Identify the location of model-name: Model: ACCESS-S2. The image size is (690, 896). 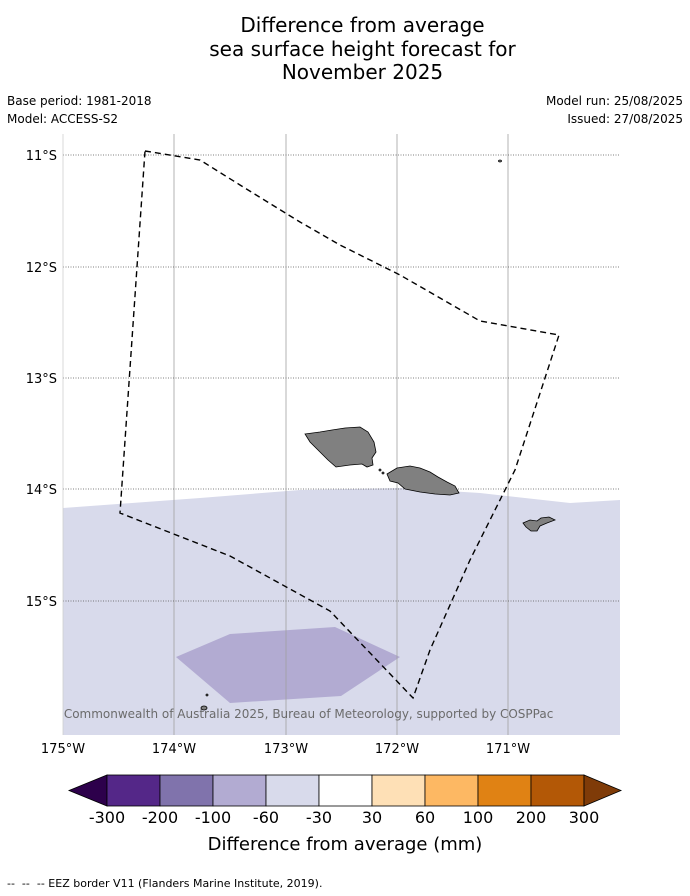
(63, 119).